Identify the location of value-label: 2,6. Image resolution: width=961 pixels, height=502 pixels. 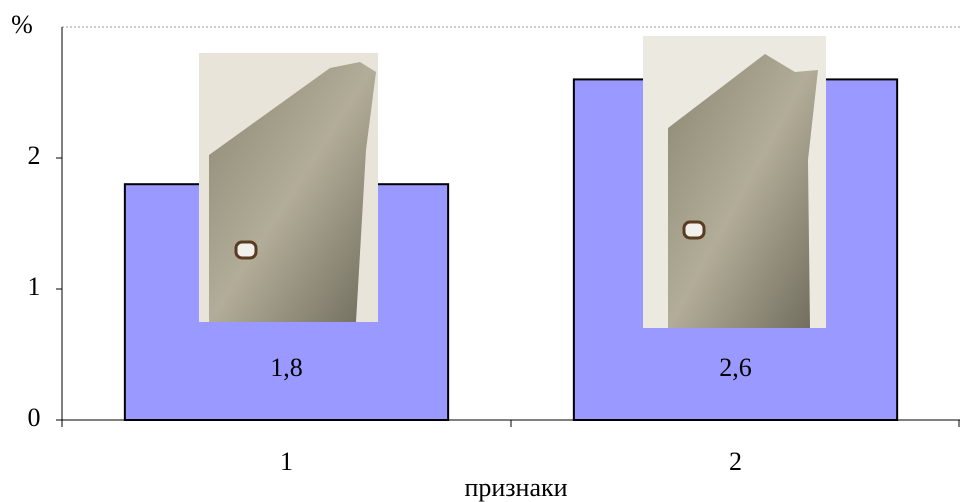
(735, 367).